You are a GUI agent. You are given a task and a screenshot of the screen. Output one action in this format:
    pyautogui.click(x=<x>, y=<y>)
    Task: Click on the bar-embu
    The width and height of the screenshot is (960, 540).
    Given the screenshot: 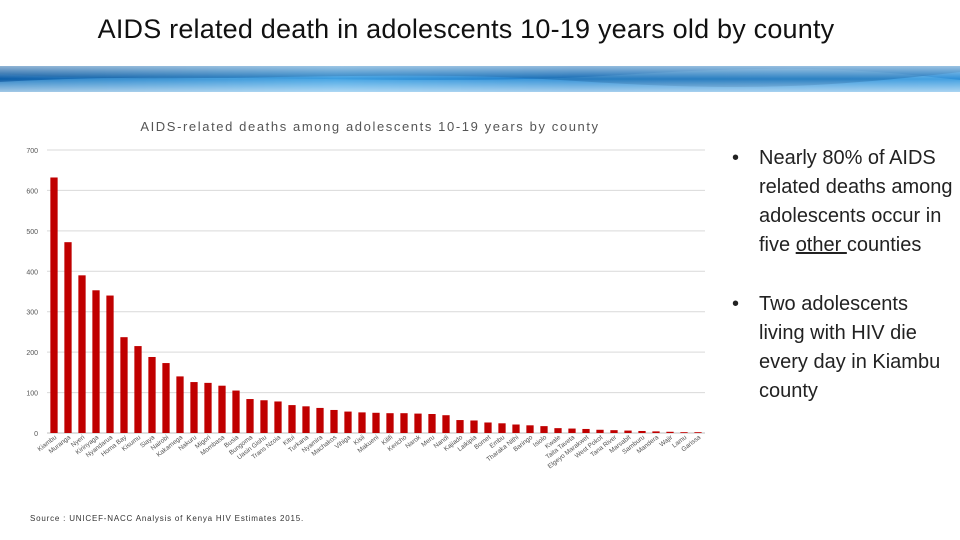 What is the action you would take?
    pyautogui.click(x=502, y=428)
    